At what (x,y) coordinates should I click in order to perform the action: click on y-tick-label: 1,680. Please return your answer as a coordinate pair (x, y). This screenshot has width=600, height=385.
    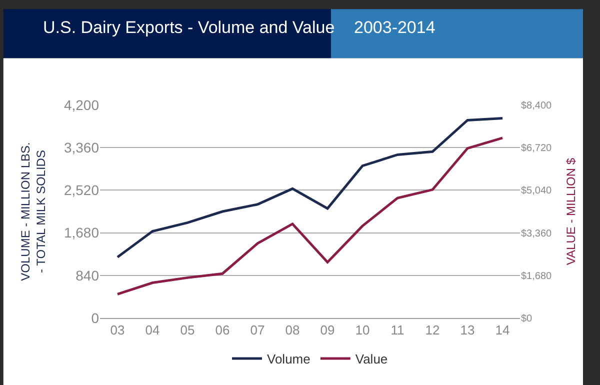
    Looking at the image, I should click on (82, 232).